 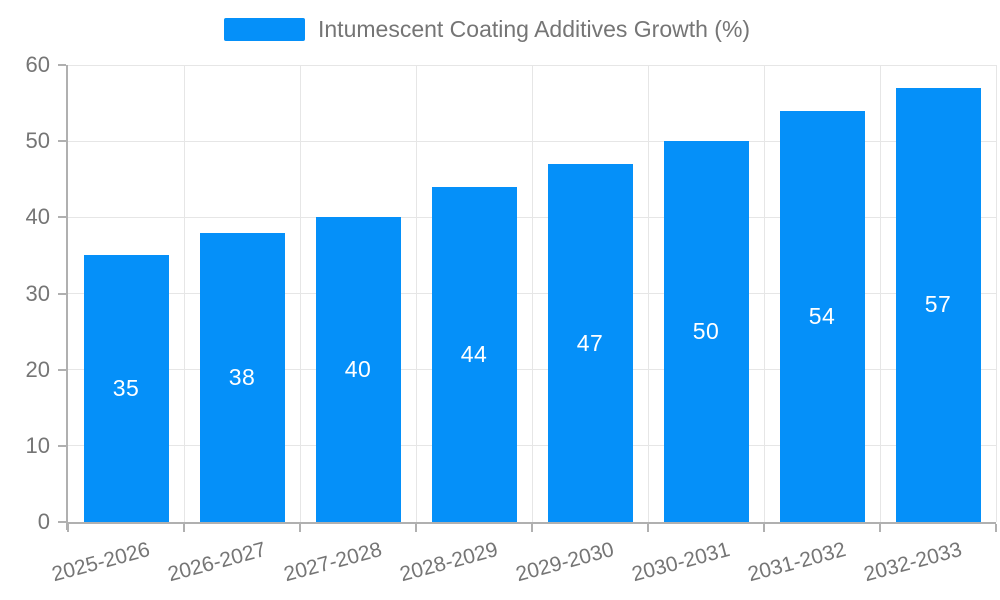 I want to click on y-tick-label: 10, so click(x=37, y=445).